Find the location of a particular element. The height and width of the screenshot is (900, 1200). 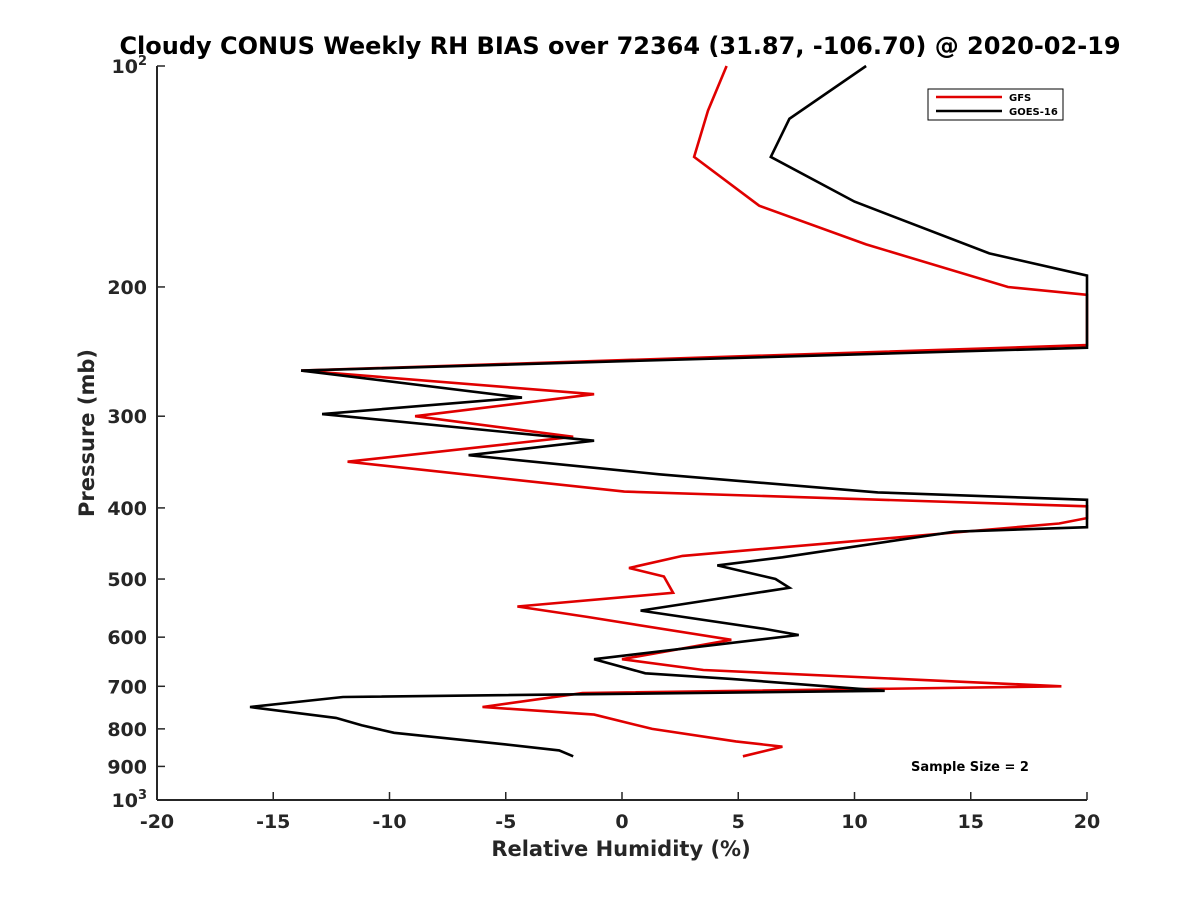

legend-label-gfs: GFS is located at coordinates (1020, 98).